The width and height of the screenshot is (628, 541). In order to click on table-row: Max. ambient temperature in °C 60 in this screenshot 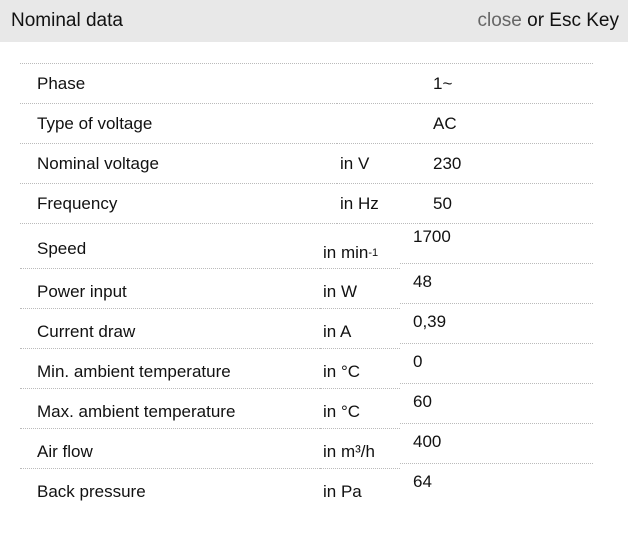, I will do `click(306, 409)`.